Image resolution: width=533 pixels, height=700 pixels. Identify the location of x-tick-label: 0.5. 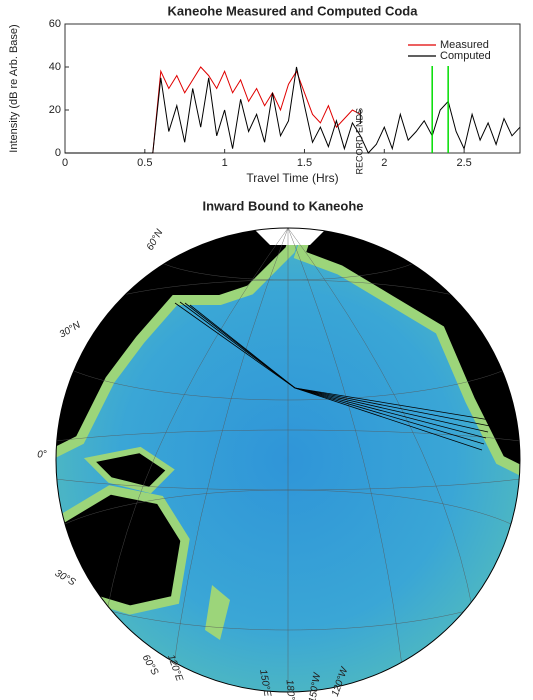
(144, 163).